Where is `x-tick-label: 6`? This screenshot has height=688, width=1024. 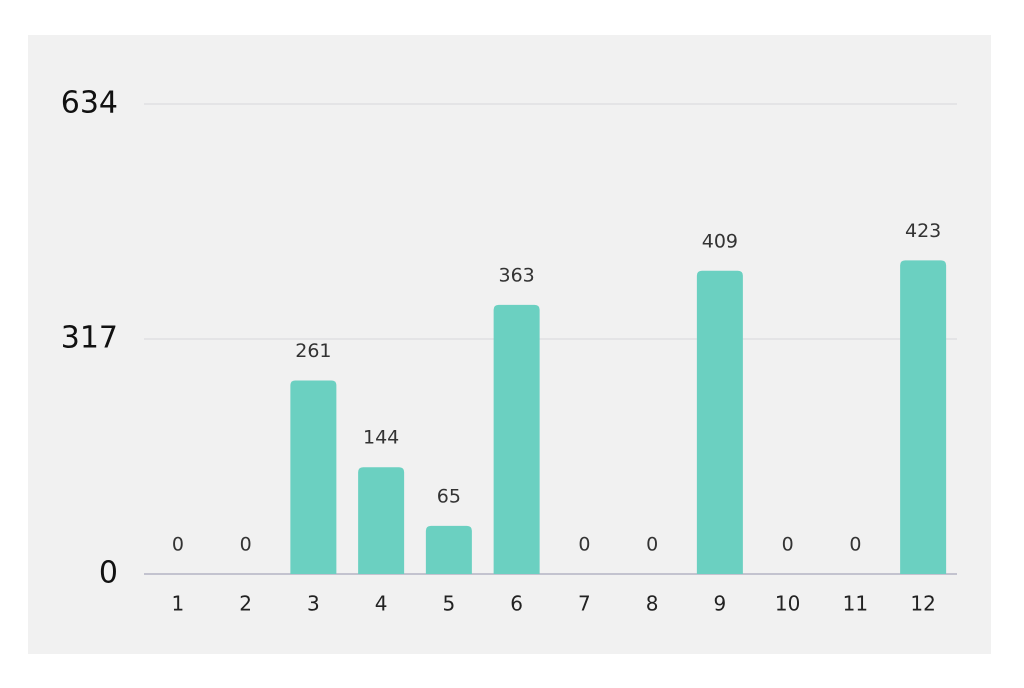
x-tick-label: 6 is located at coordinates (516, 604).